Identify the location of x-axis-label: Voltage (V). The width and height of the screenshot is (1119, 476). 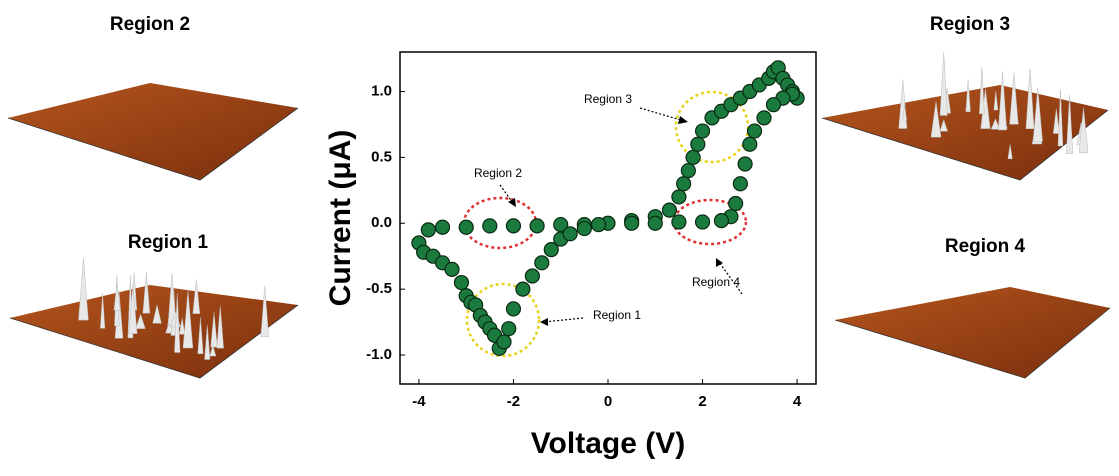
(608, 443).